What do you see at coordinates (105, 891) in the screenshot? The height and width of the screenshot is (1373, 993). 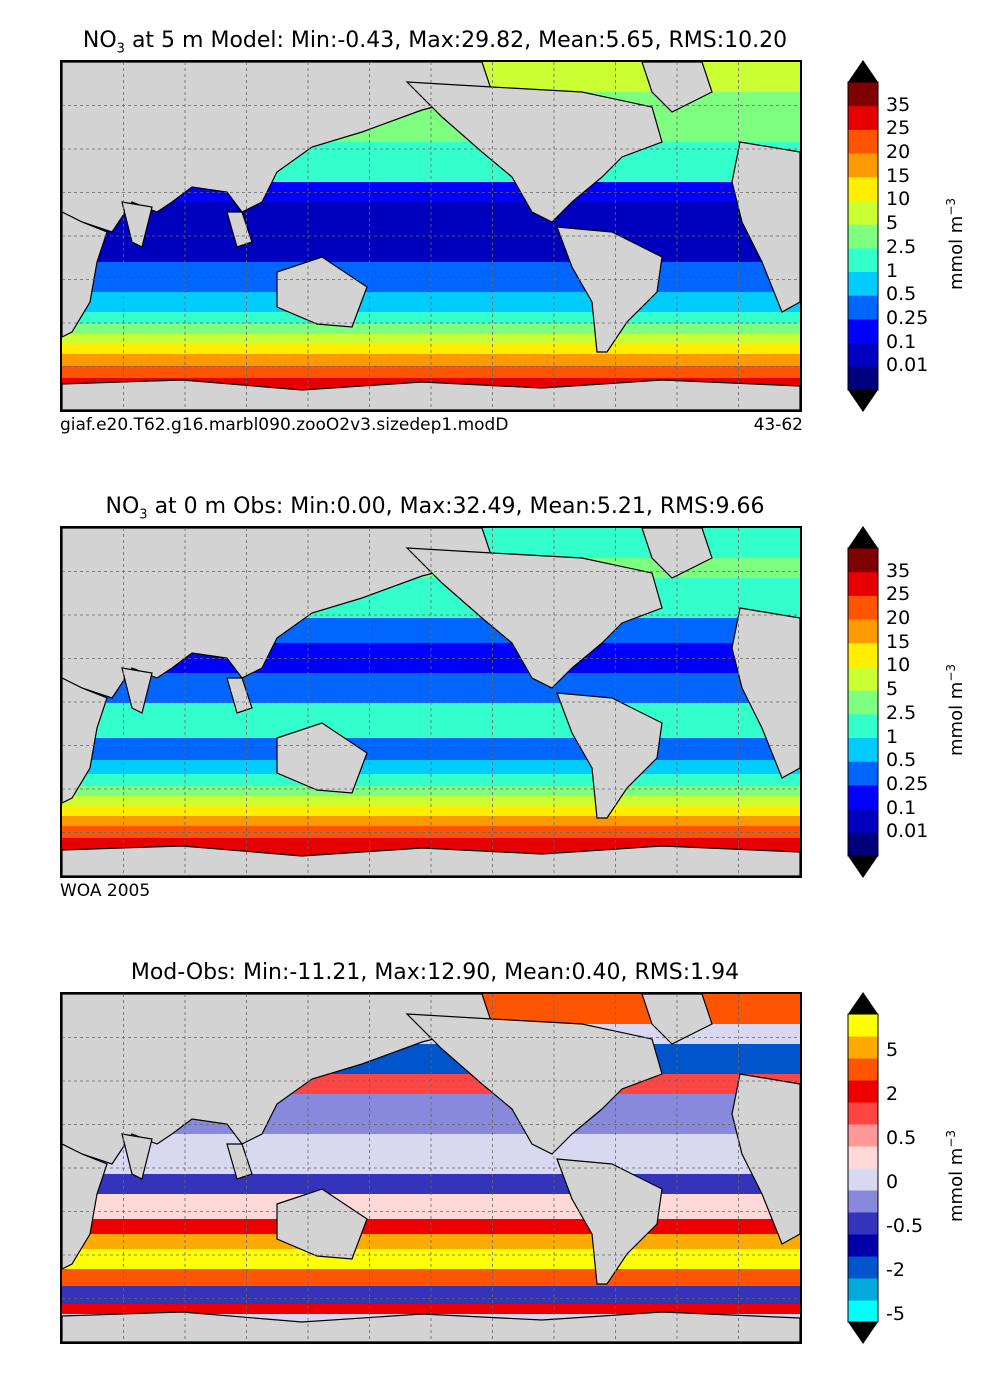 I see `obs-source: WOA 2005` at bounding box center [105, 891].